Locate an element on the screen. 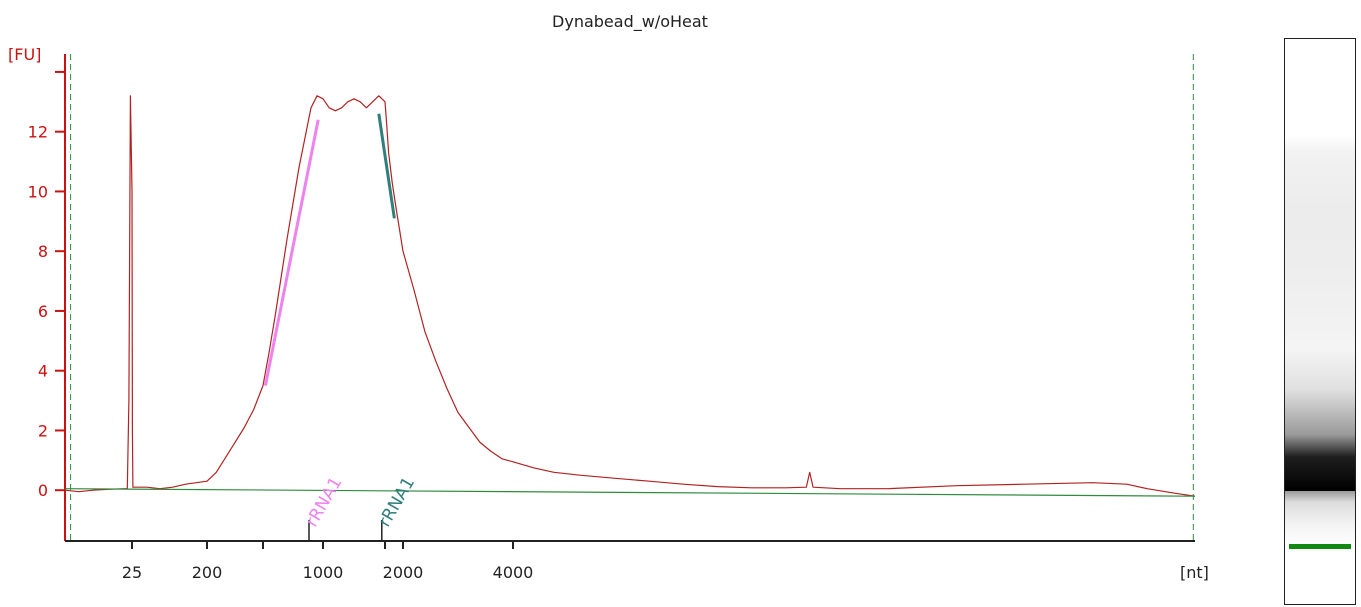 Image resolution: width=1361 pixels, height=607 pixels. y-tick-label-10: 10 is located at coordinates (38, 191).